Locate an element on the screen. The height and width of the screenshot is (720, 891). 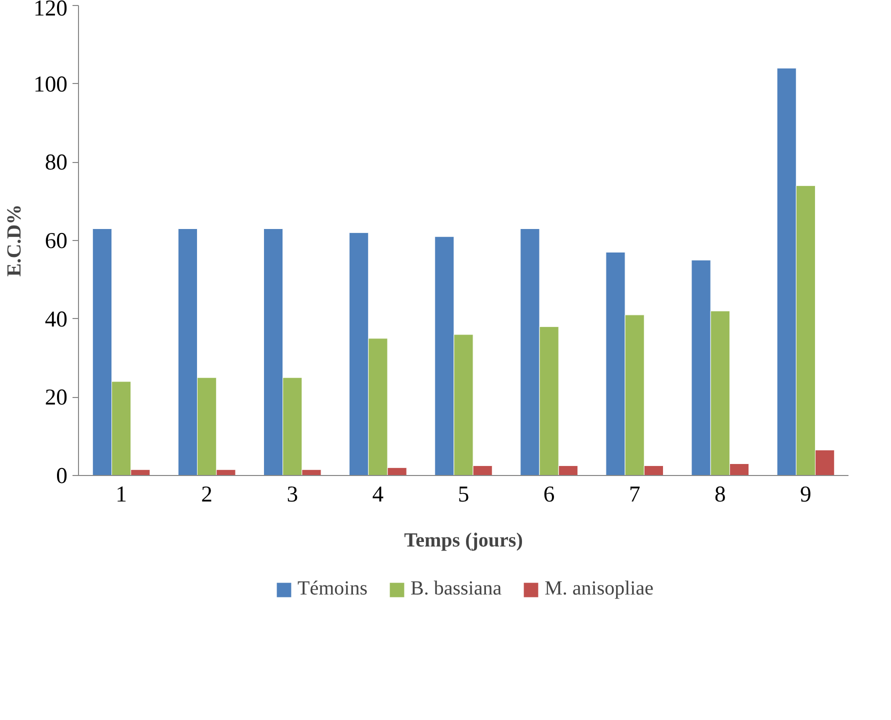
y-tick-label: 80 is located at coordinates (56, 162).